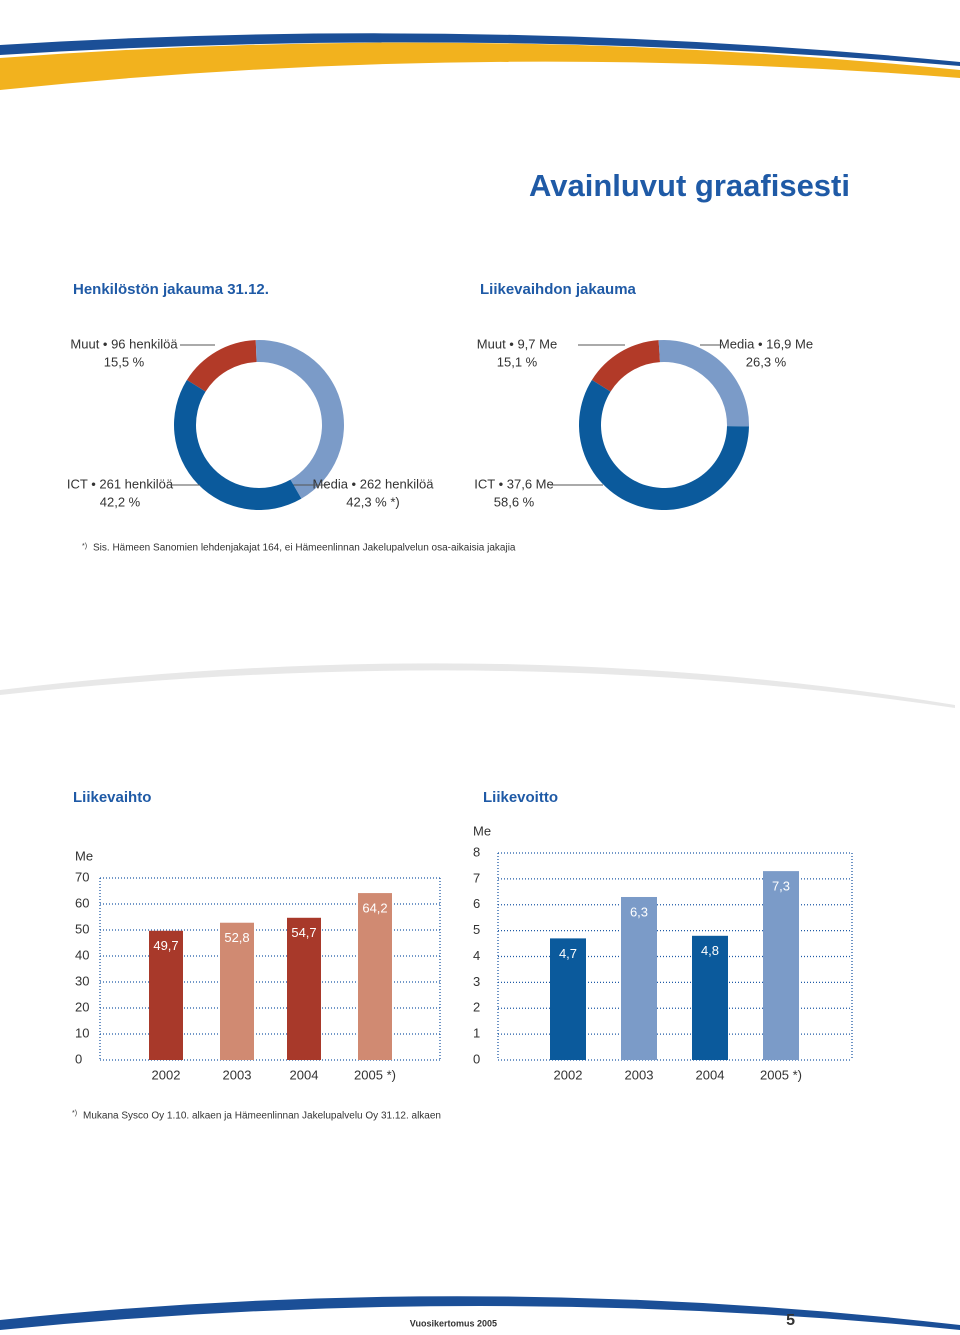 The image size is (960, 1335). Describe the element at coordinates (476, 851) in the screenshot. I see `y-tick-label: 8` at that location.